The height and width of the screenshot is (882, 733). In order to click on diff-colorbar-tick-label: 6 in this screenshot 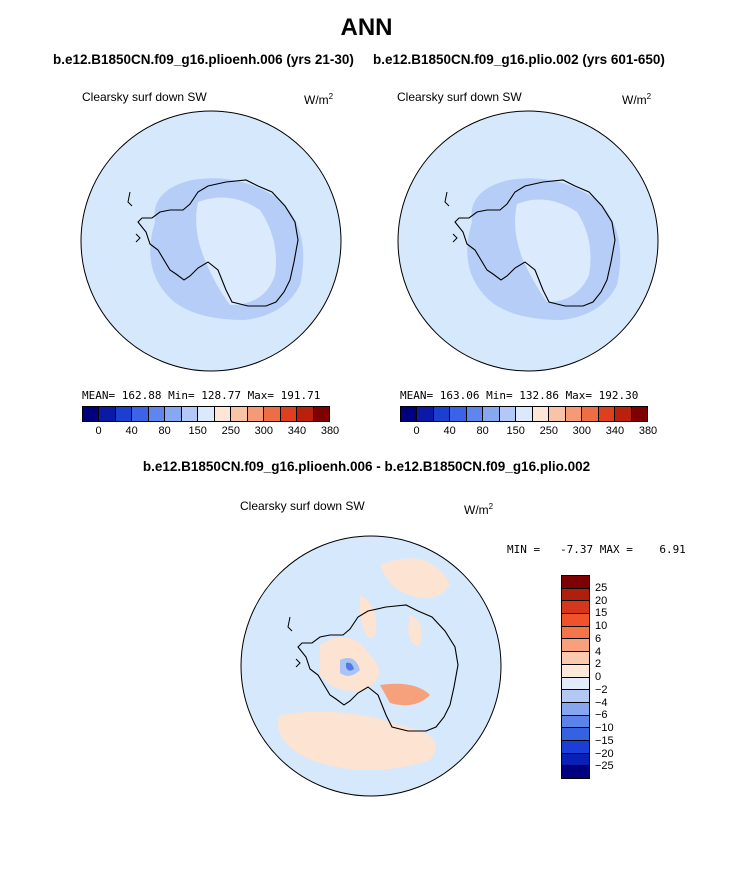, I will do `click(598, 638)`.